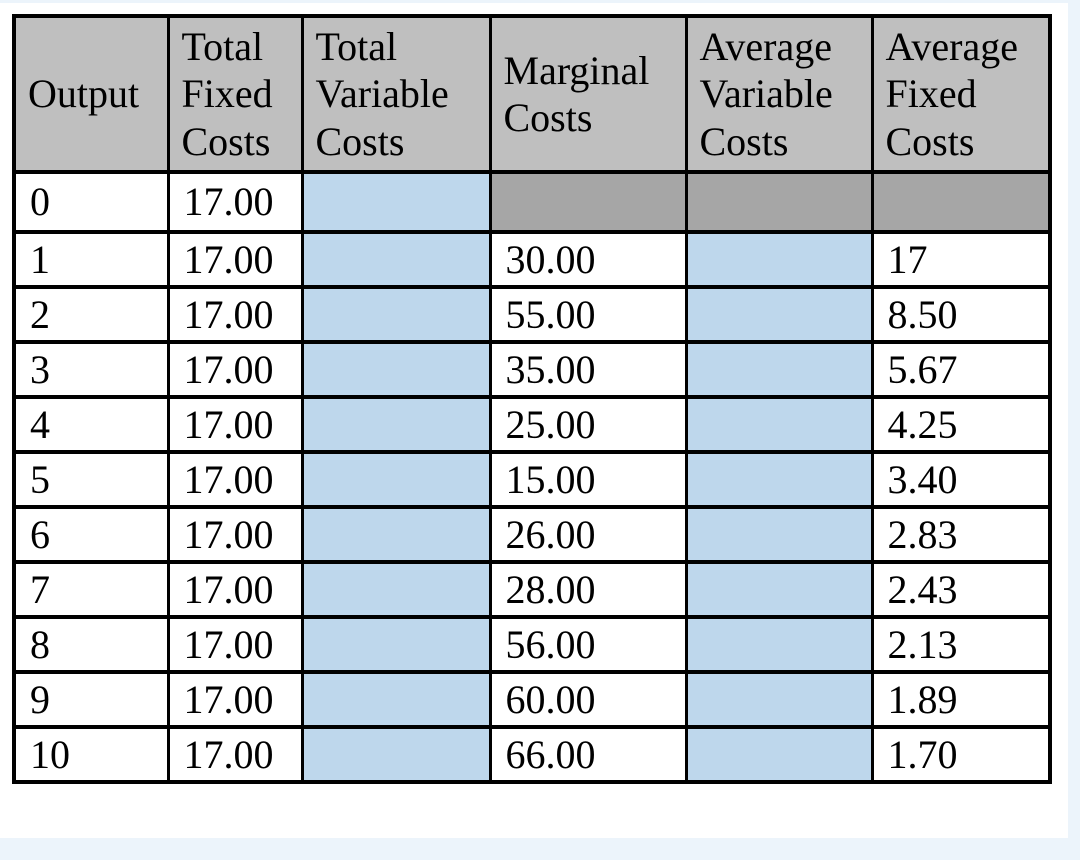  What do you see at coordinates (396, 94) in the screenshot?
I see `col-header-total-variable-costs: Total Variable Costs` at bounding box center [396, 94].